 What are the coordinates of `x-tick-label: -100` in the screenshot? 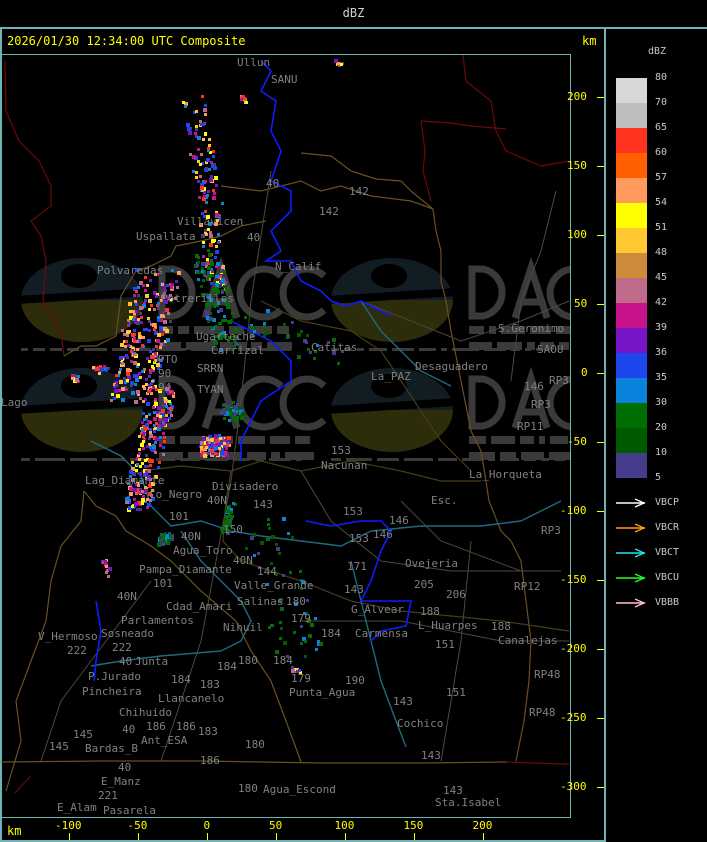 It's located at (68, 825).